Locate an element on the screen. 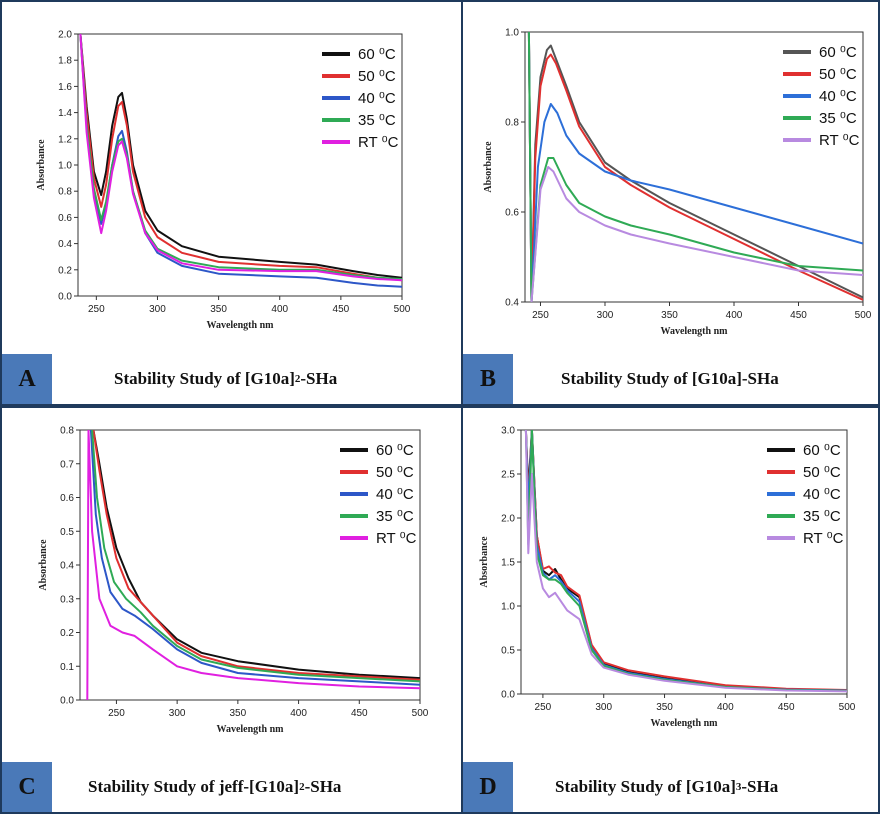 The height and width of the screenshot is (814, 880). y-tick-label: 0.3 is located at coordinates (67, 599).